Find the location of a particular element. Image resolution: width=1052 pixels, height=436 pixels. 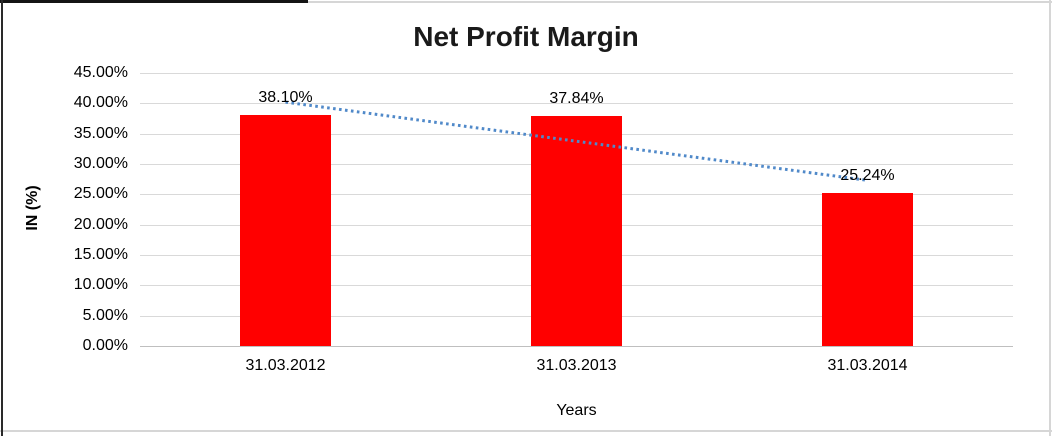

y-tick-label: 45.00% is located at coordinates (100, 72).